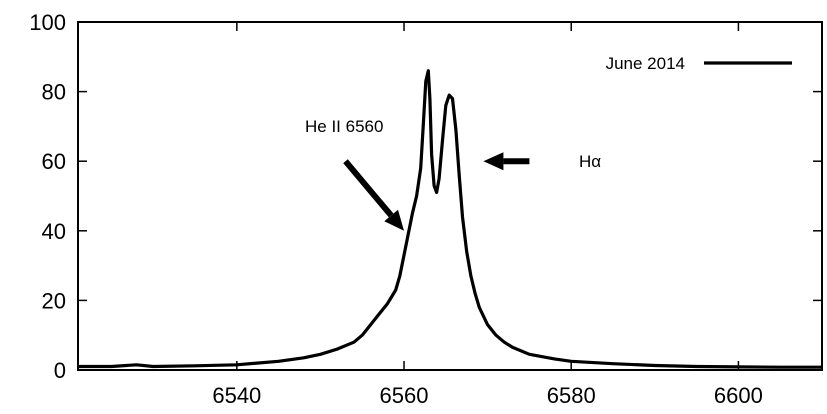 The image size is (827, 414). What do you see at coordinates (699, 63) in the screenshot?
I see `legend: June 2014` at bounding box center [699, 63].